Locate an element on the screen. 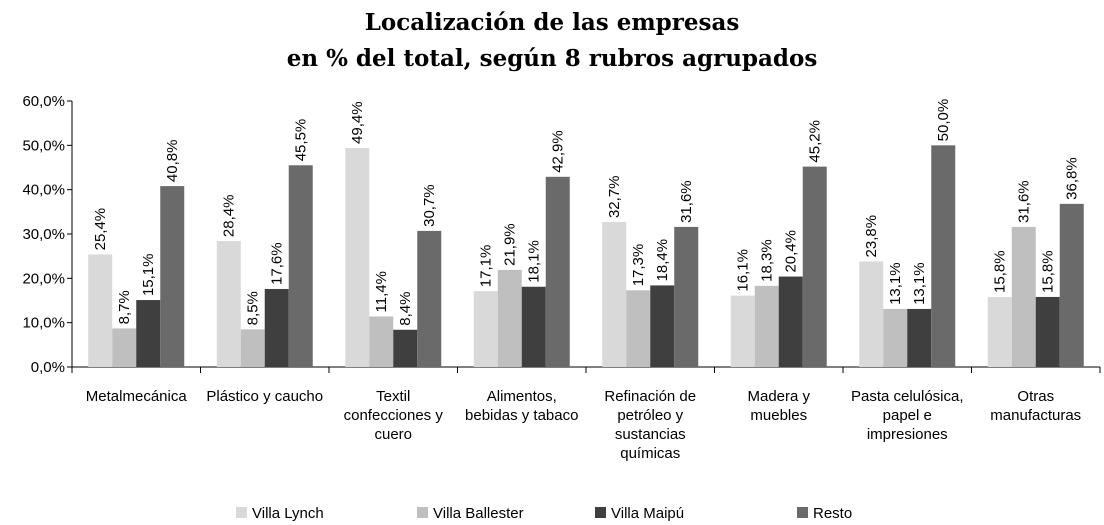 The height and width of the screenshot is (525, 1104). y-tick-label: 10,0% is located at coordinates (43, 323).